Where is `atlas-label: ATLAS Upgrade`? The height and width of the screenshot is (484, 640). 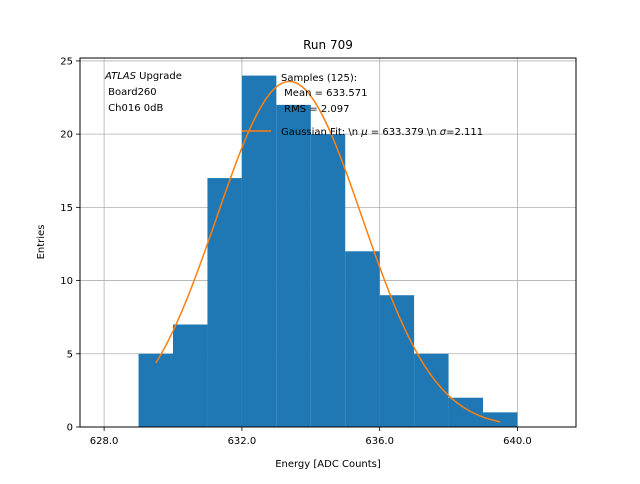 atlas-label: ATLAS Upgrade is located at coordinates (143, 76).